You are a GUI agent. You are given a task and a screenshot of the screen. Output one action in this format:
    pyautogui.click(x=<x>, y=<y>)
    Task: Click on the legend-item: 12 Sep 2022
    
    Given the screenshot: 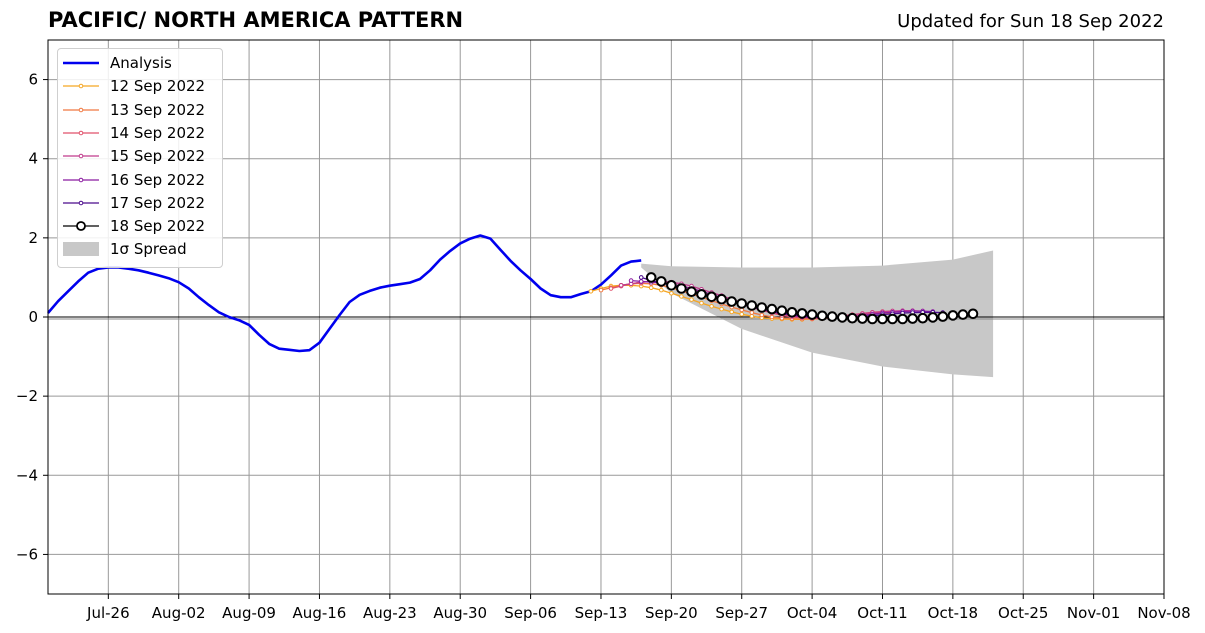 What is the action you would take?
    pyautogui.click(x=140, y=86)
    